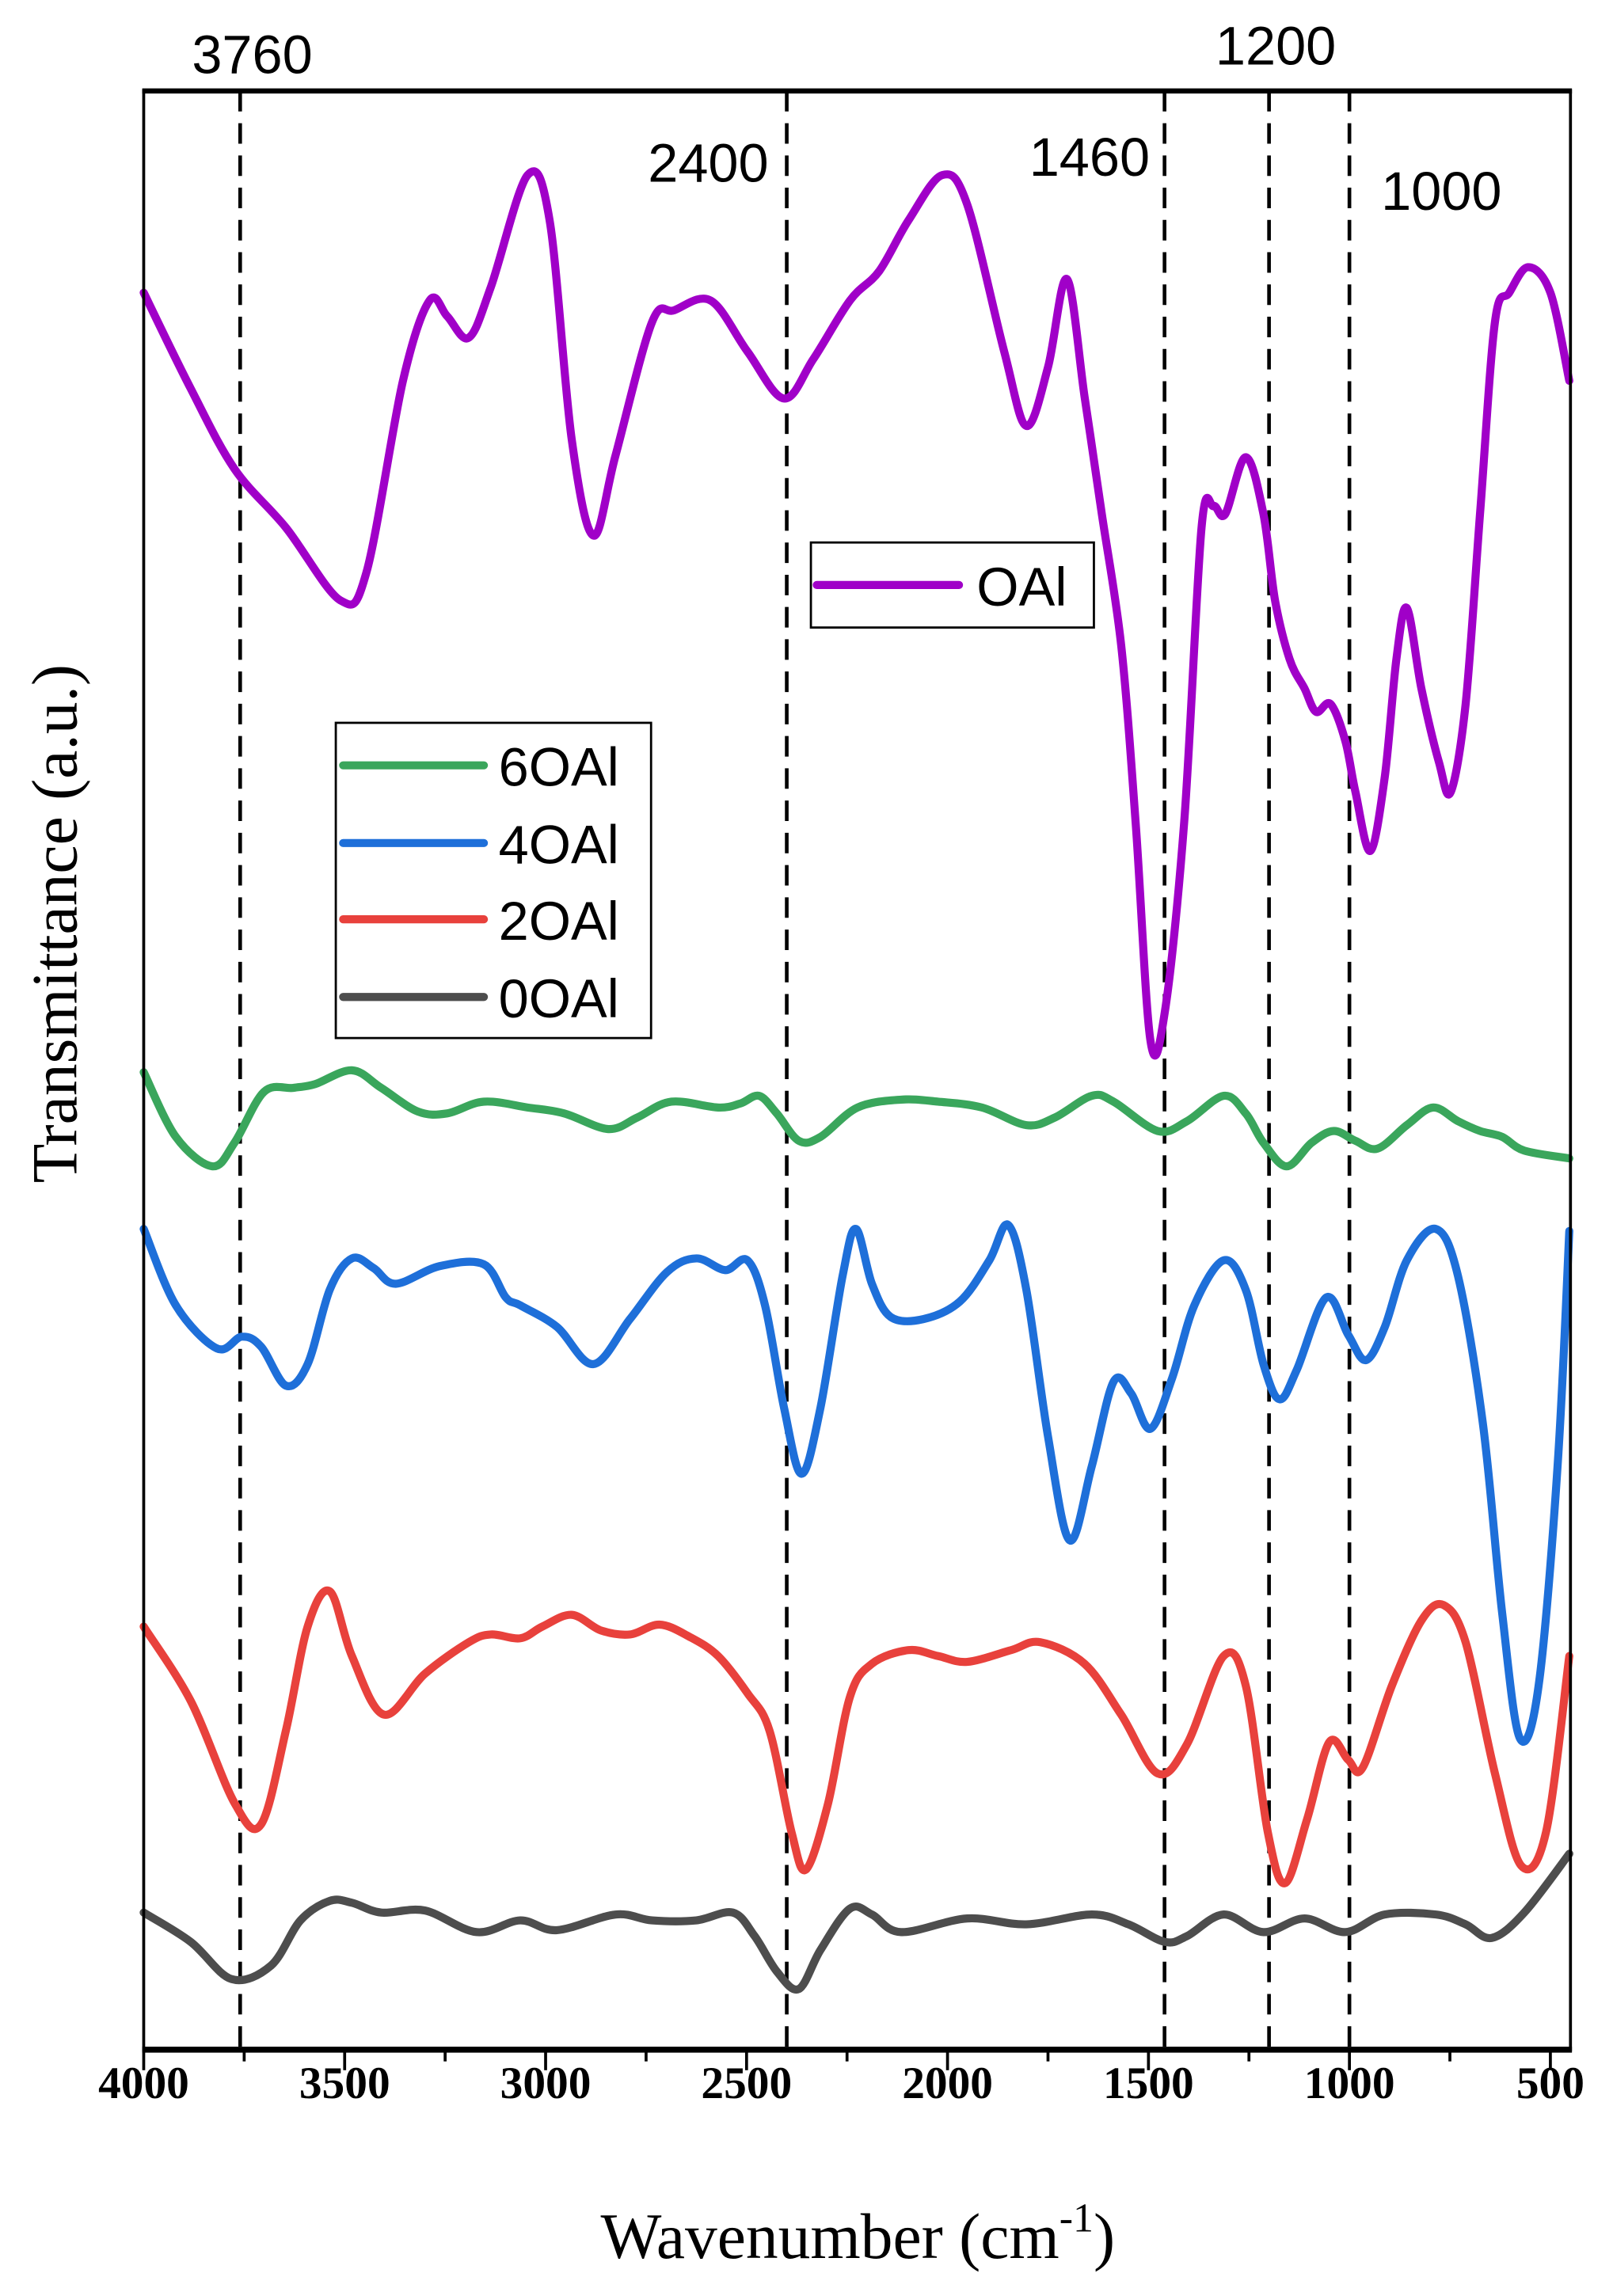  What do you see at coordinates (252, 55) in the screenshot?
I see `reference-label-3760: 3760` at bounding box center [252, 55].